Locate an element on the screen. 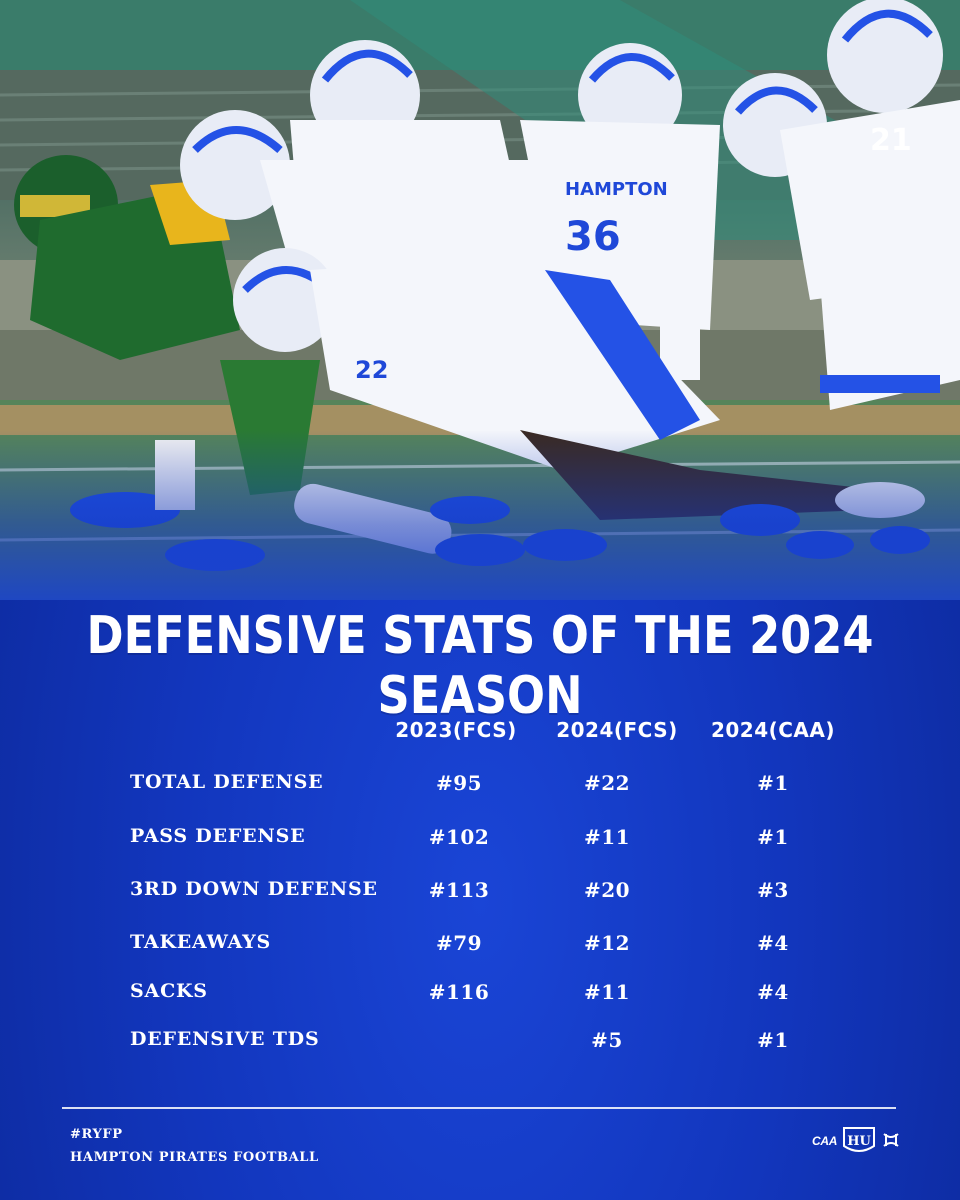 Image resolution: width=960 pixels, height=1200 pixels. row-label: 3RD DOWN DEFENSE is located at coordinates (254, 889).